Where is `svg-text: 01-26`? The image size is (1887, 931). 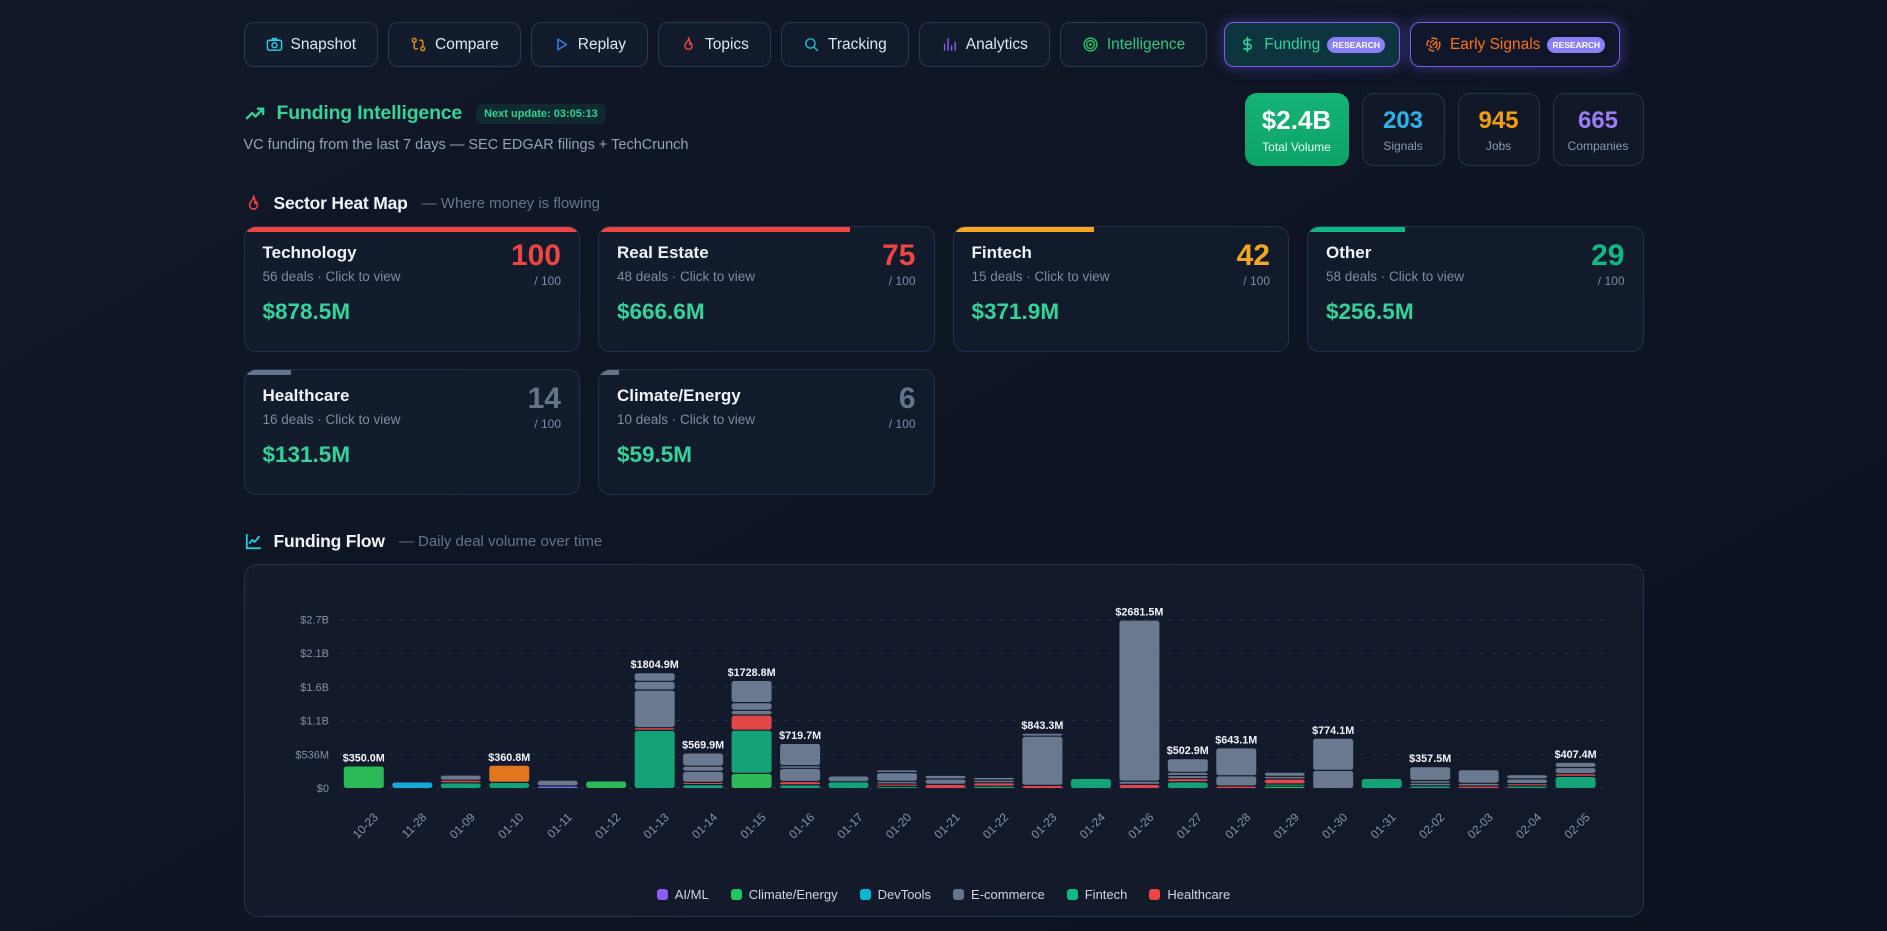
svg-text: 01-26 is located at coordinates (1141, 826).